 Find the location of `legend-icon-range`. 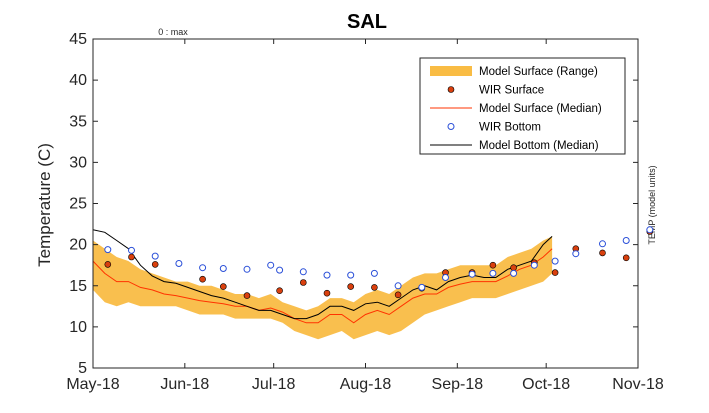

legend-icon-range is located at coordinates (451, 71).